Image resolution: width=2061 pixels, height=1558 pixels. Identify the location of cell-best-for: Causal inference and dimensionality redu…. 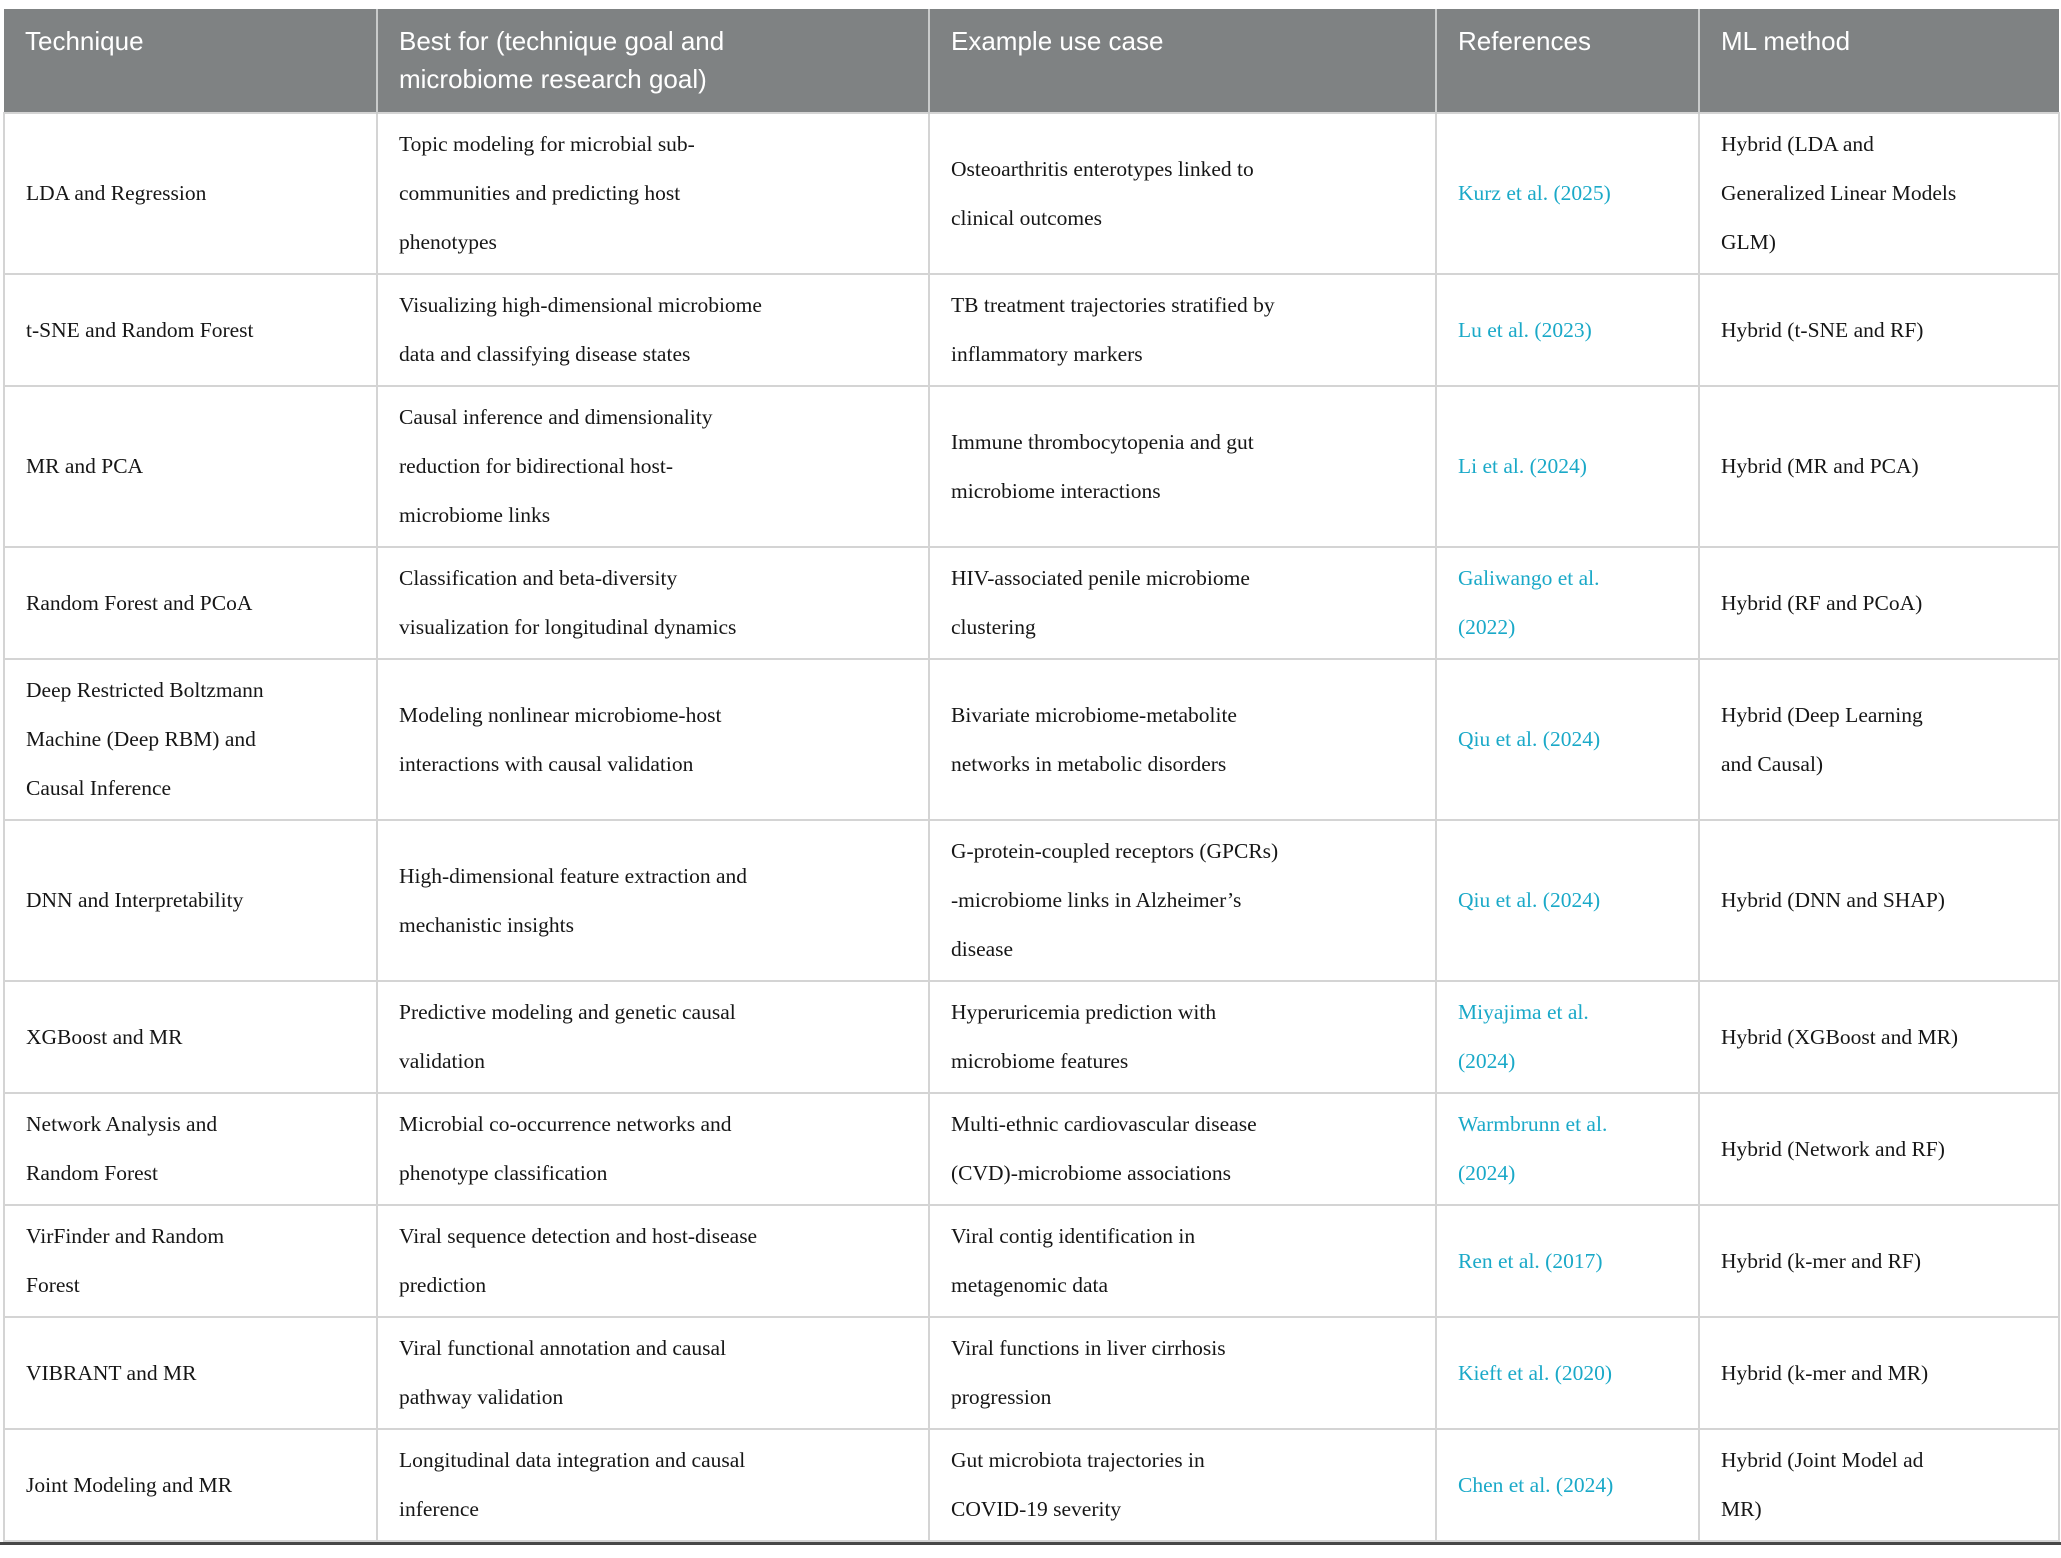
(653, 466).